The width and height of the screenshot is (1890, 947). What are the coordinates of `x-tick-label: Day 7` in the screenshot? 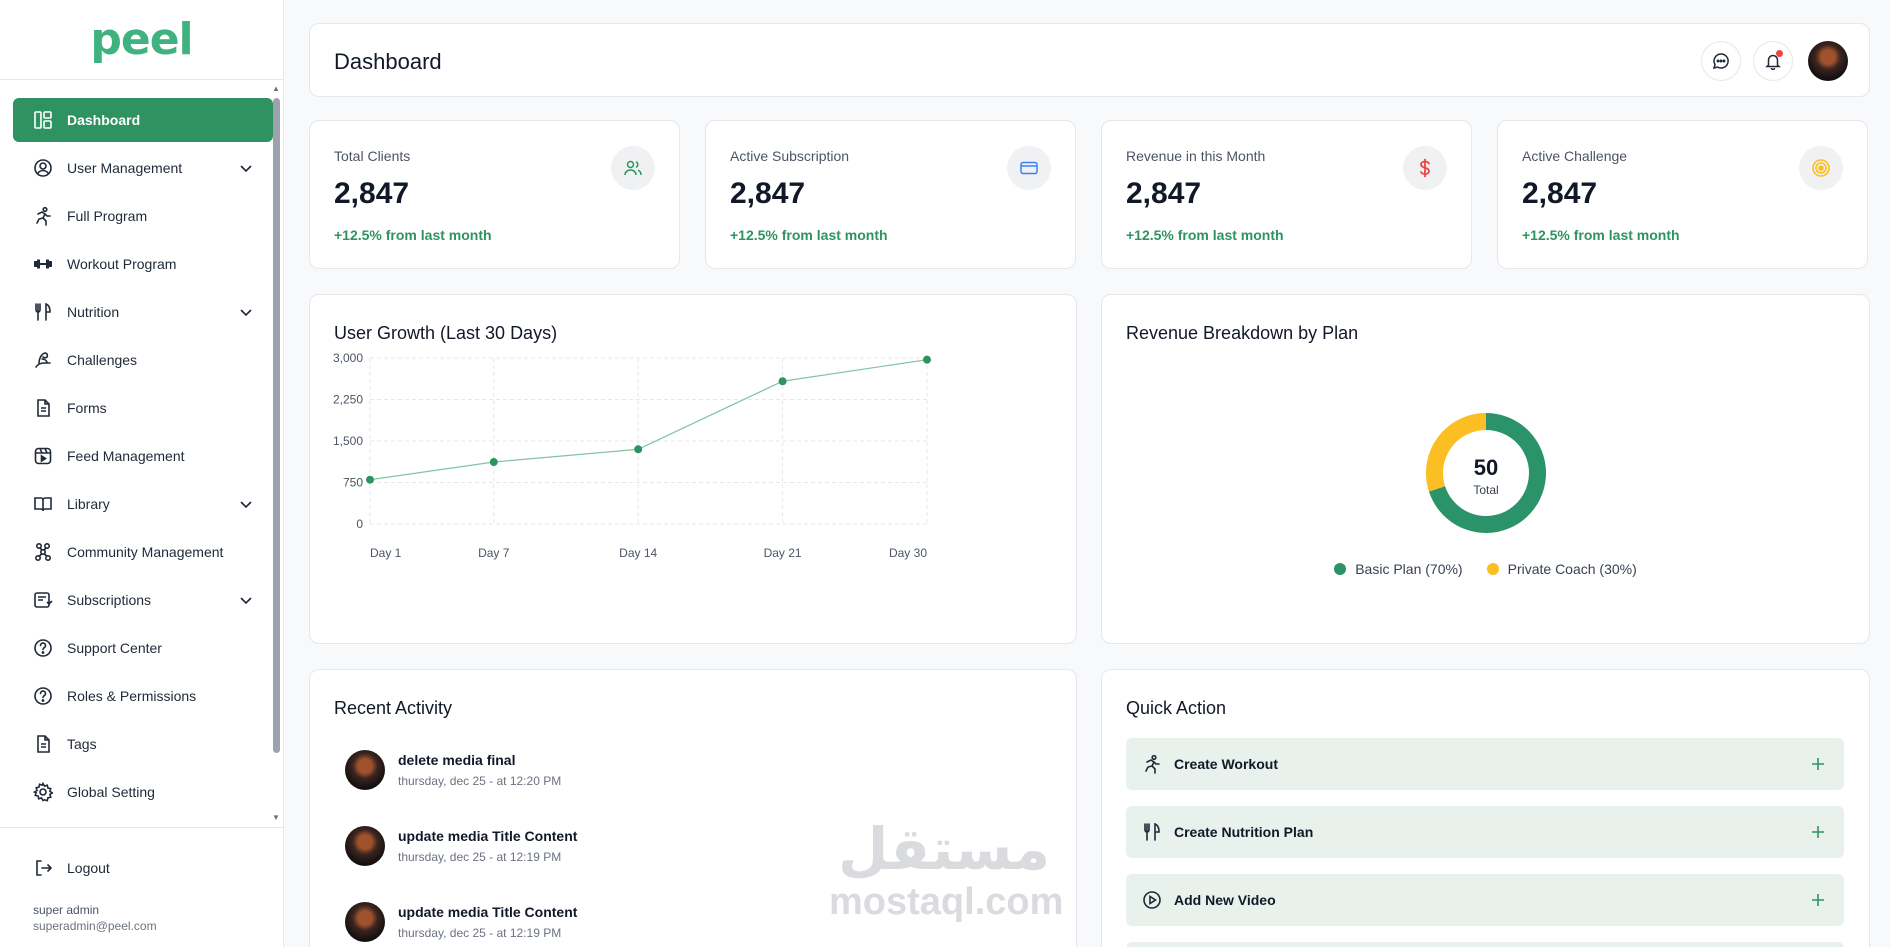 It's located at (494, 553).